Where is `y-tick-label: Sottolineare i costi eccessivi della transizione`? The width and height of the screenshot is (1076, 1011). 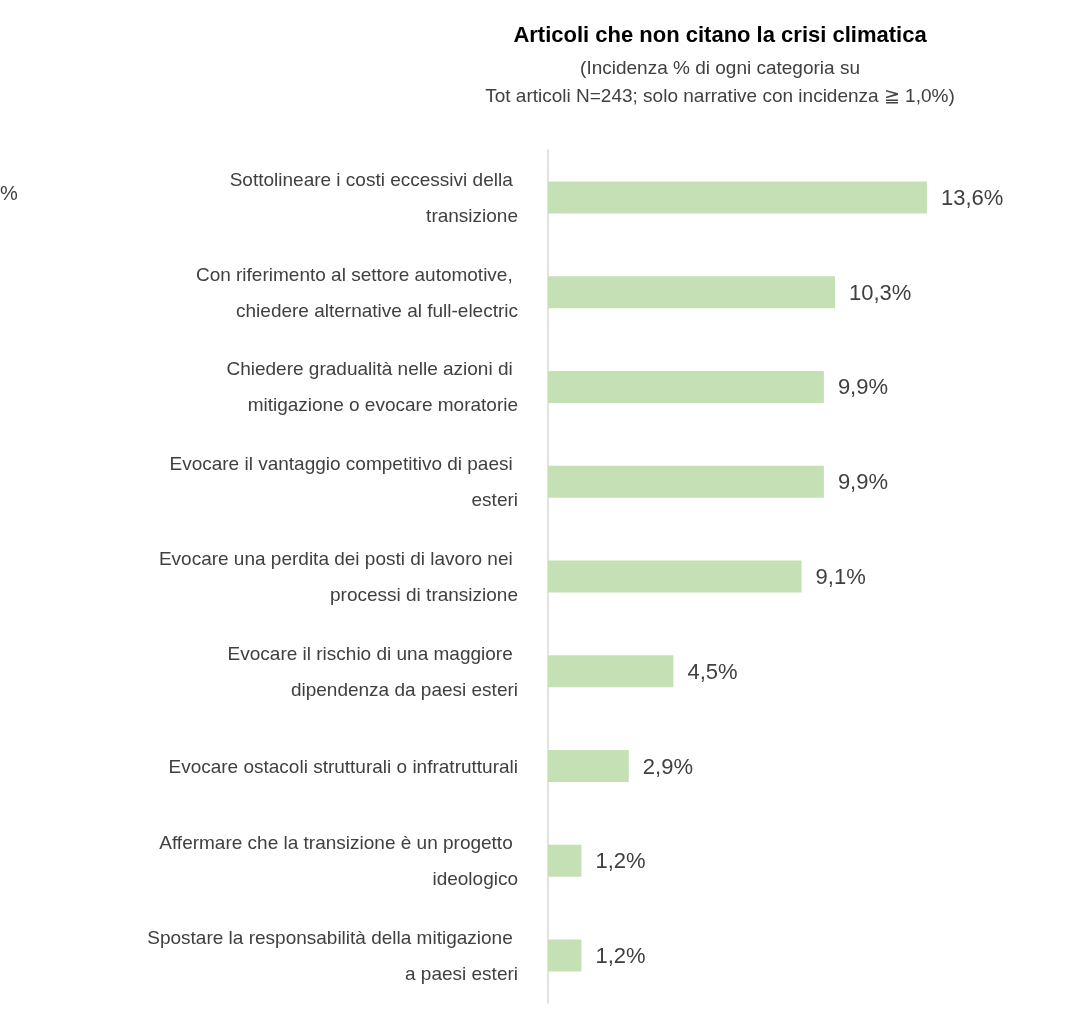
y-tick-label: Sottolineare i costi eccessivi della transizione is located at coordinates (373, 197).